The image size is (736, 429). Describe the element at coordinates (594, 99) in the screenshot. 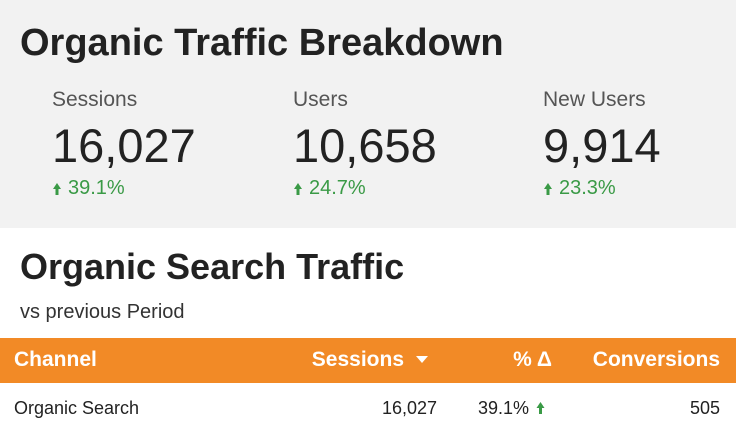

I see `kpi-label: New Users` at that location.